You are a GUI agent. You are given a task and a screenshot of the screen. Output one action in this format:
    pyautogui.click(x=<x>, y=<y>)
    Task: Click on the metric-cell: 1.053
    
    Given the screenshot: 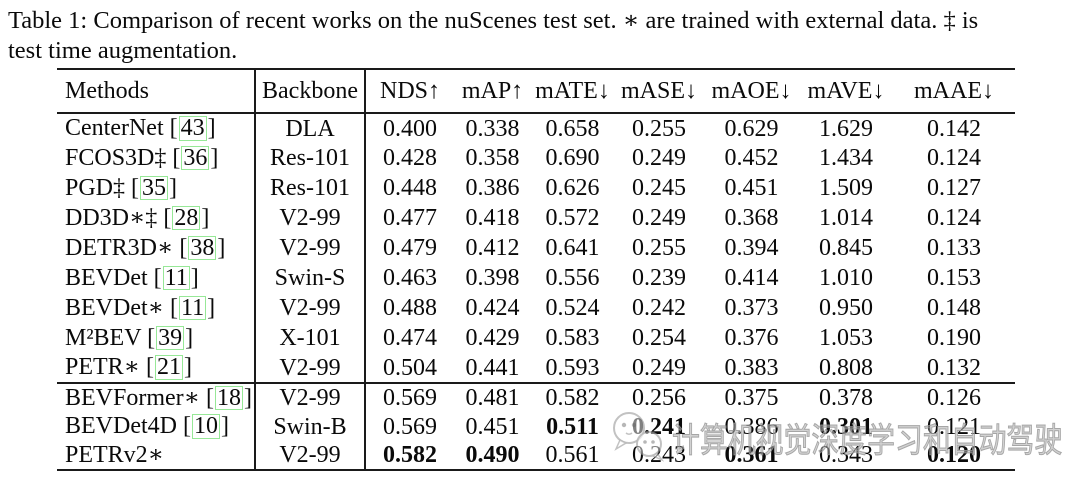 What is the action you would take?
    pyautogui.click(x=846, y=338)
    